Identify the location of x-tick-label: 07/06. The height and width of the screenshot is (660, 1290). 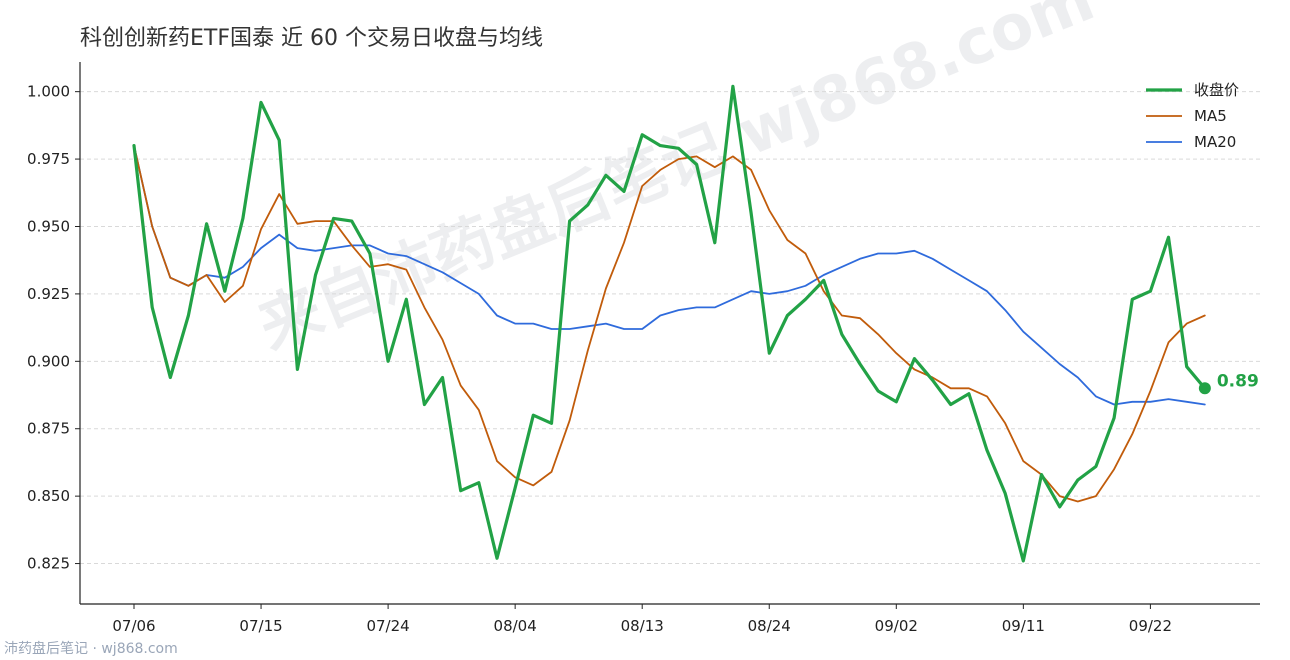
(133, 626).